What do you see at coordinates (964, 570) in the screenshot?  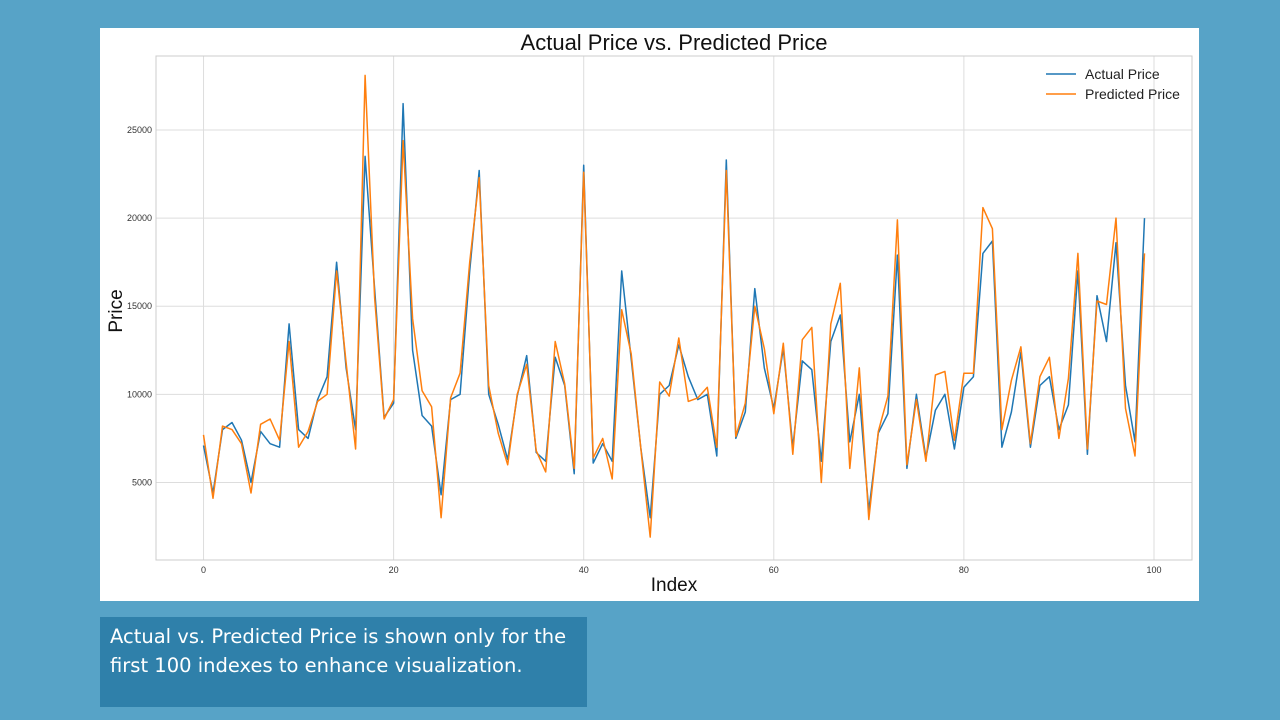 I see `x-tick-label: 80` at bounding box center [964, 570].